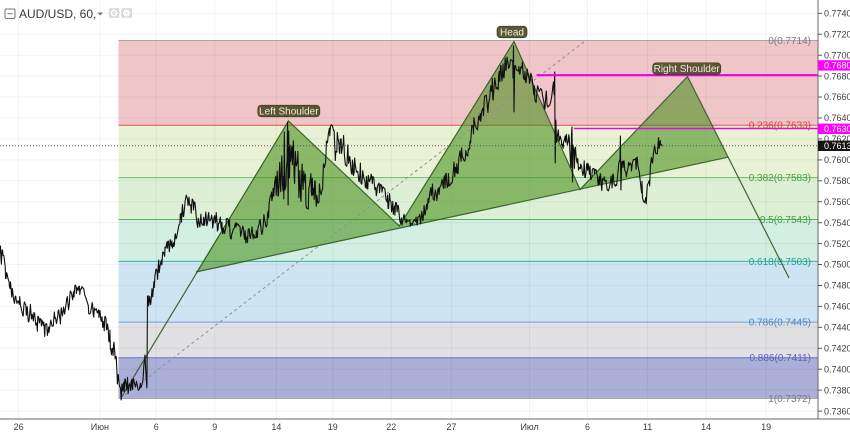  Describe the element at coordinates (100, 427) in the screenshot. I see `svg-text: Июн` at that location.